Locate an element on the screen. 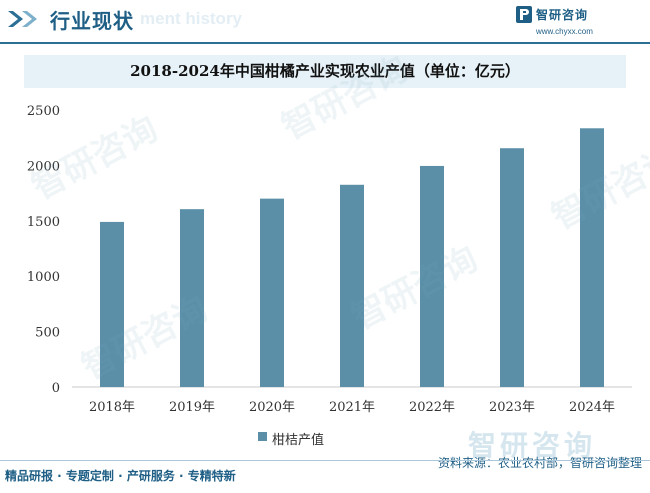  brand-name: 智研咨询 is located at coordinates (562, 15).